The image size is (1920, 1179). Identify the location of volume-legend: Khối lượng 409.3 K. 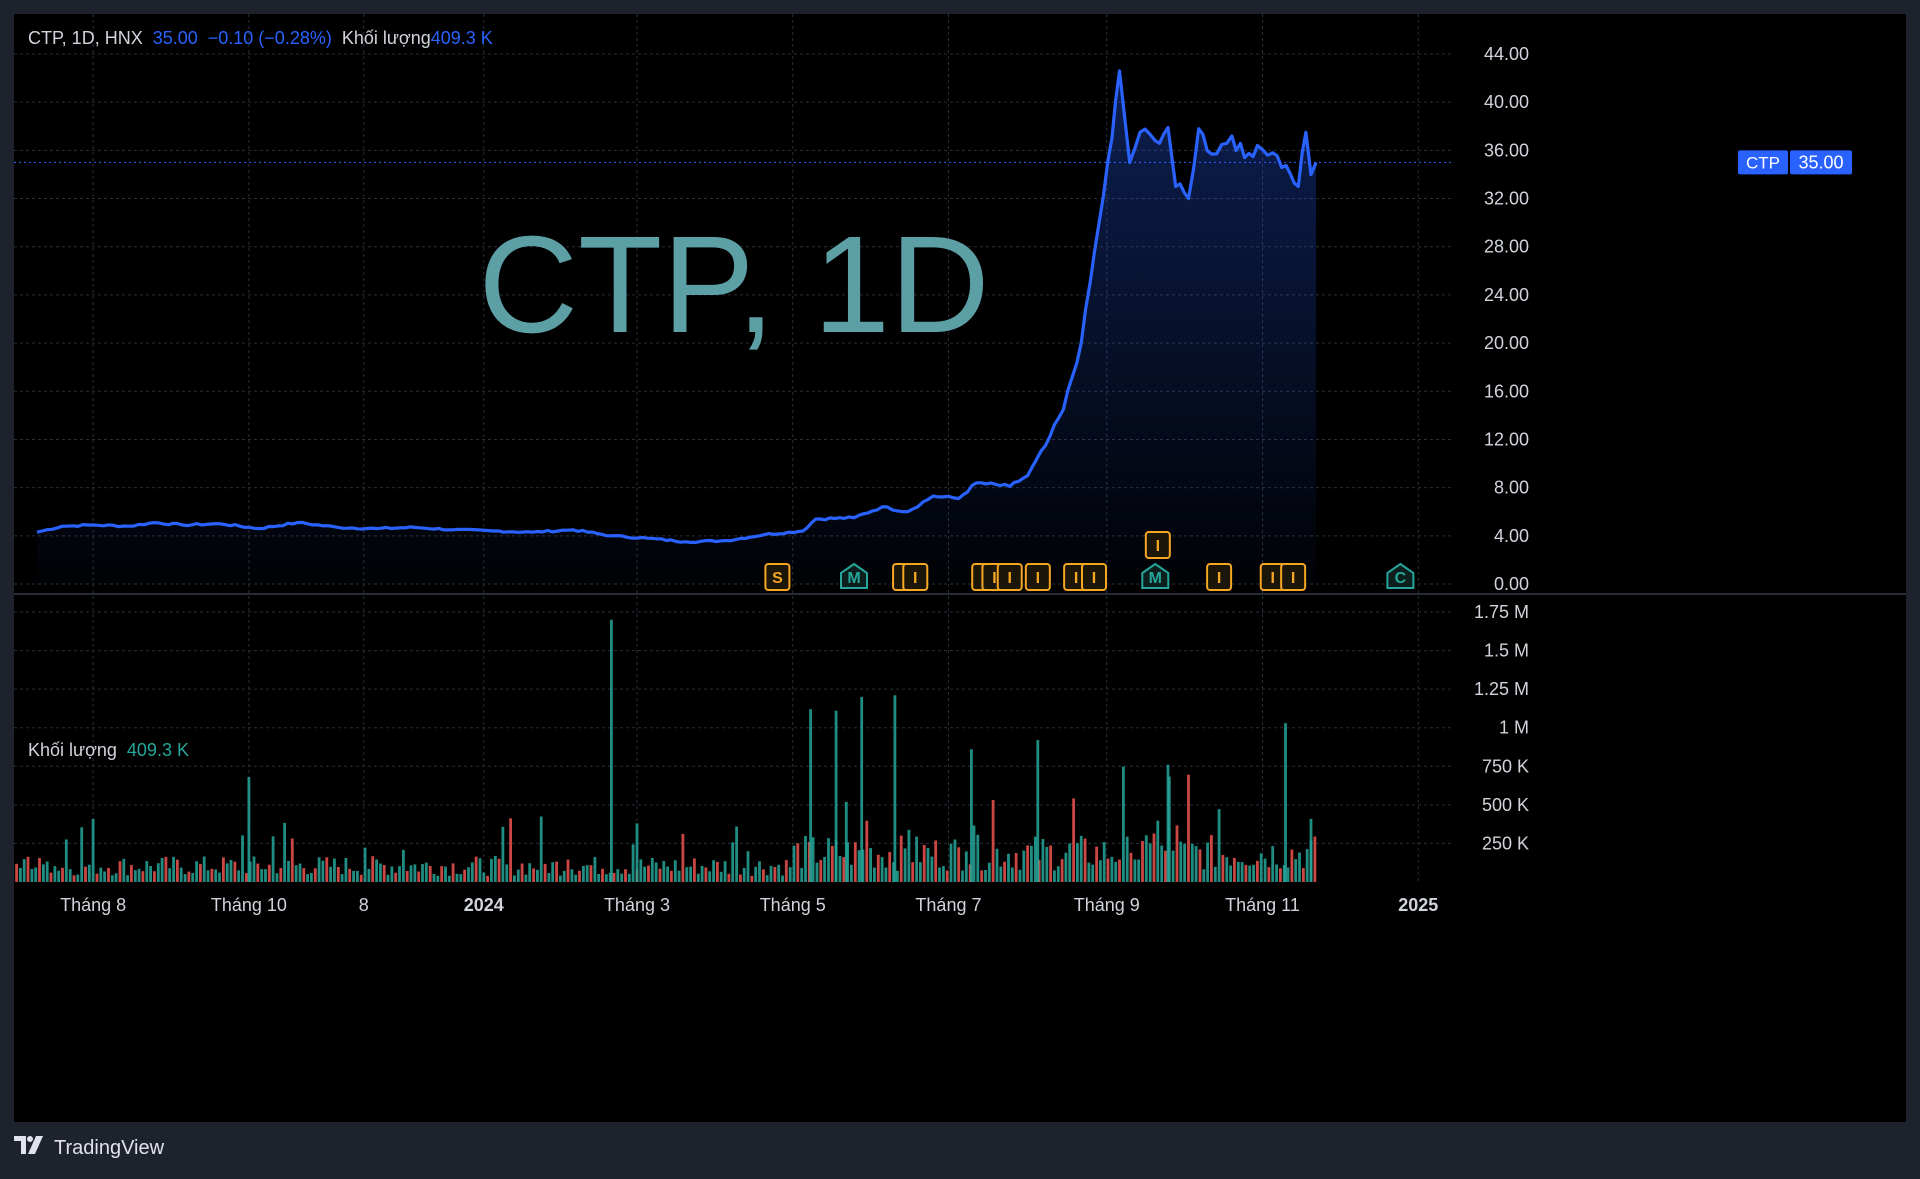
(108, 750).